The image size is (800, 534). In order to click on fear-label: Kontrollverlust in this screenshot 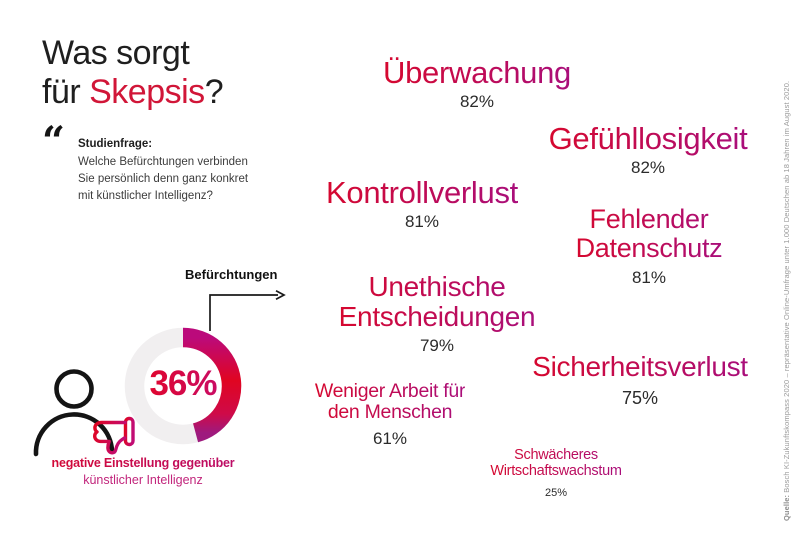, I will do `click(422, 193)`.